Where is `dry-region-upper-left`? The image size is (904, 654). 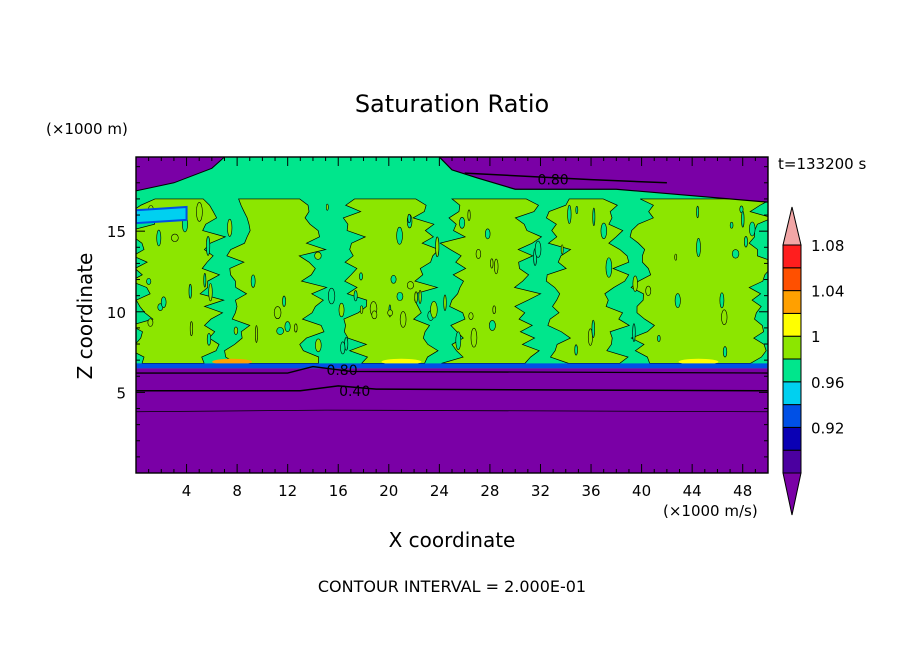 dry-region-upper-left is located at coordinates (181, 174).